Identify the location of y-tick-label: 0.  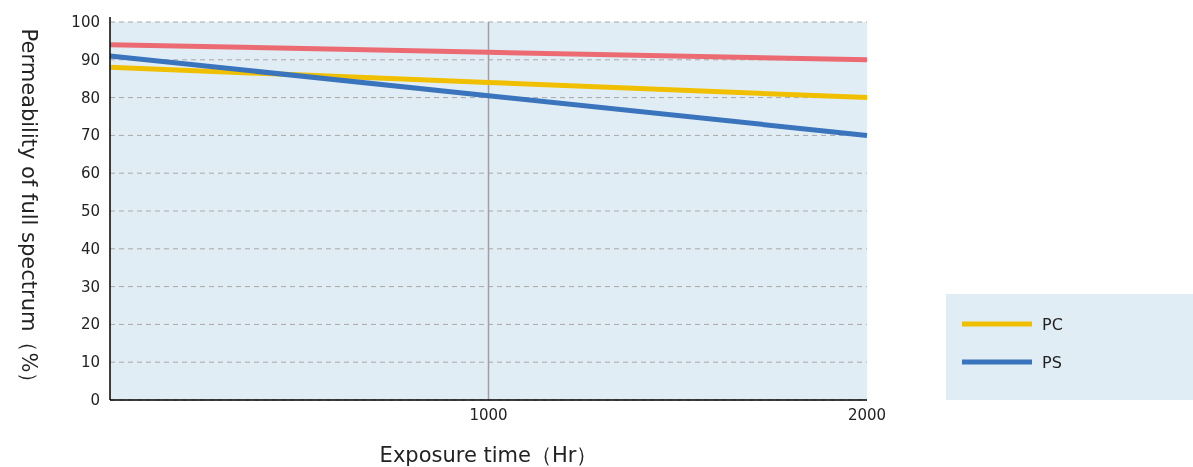
(95, 400).